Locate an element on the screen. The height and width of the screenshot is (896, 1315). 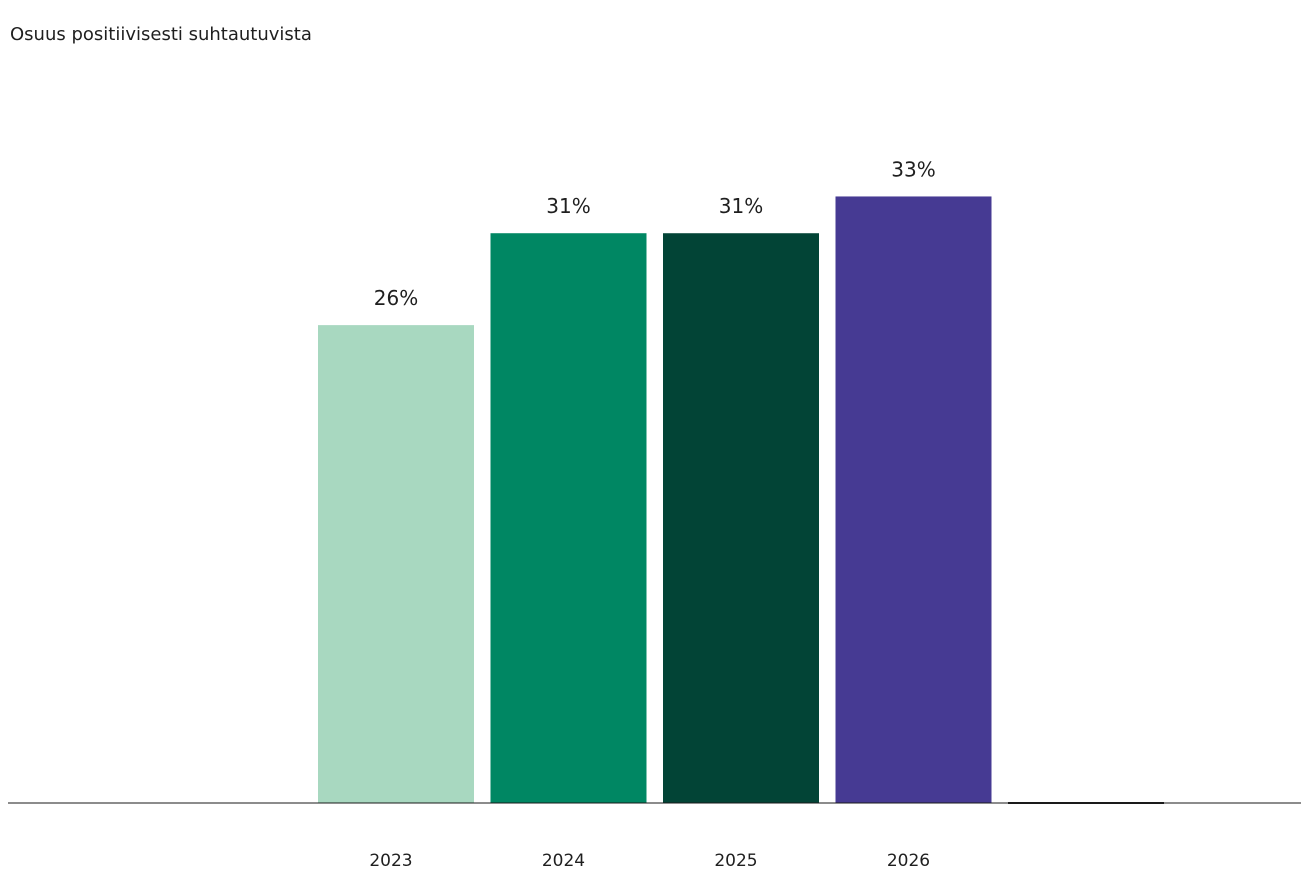
value-label-2025: 31% is located at coordinates (741, 206).